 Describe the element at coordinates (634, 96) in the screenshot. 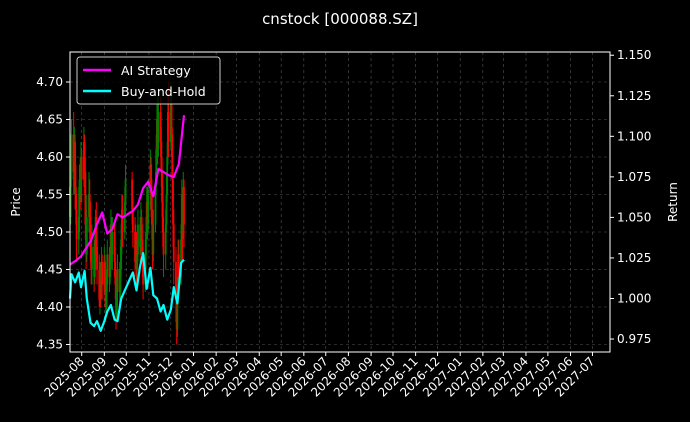

I see `right-y-tick-label: 1.125` at that location.